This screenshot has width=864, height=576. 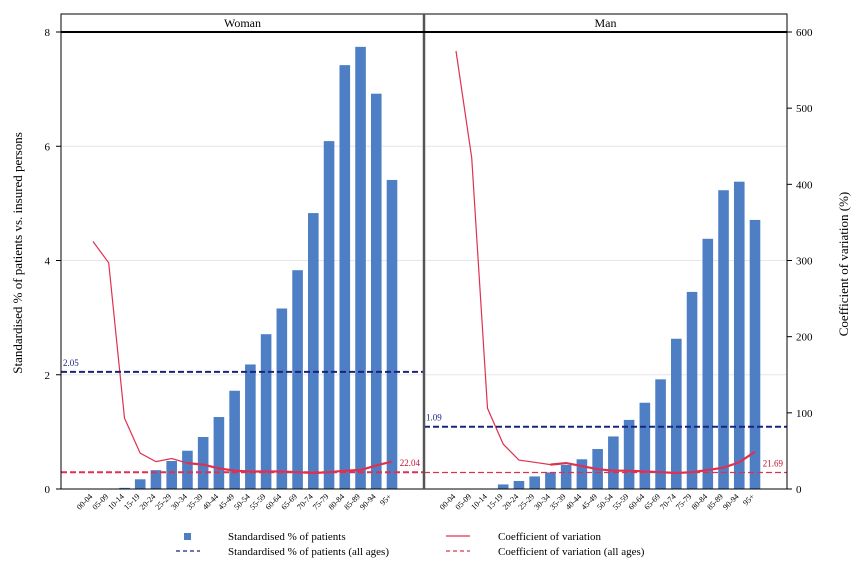 I want to click on cv-mean-label: 22.04, so click(x=410, y=463).